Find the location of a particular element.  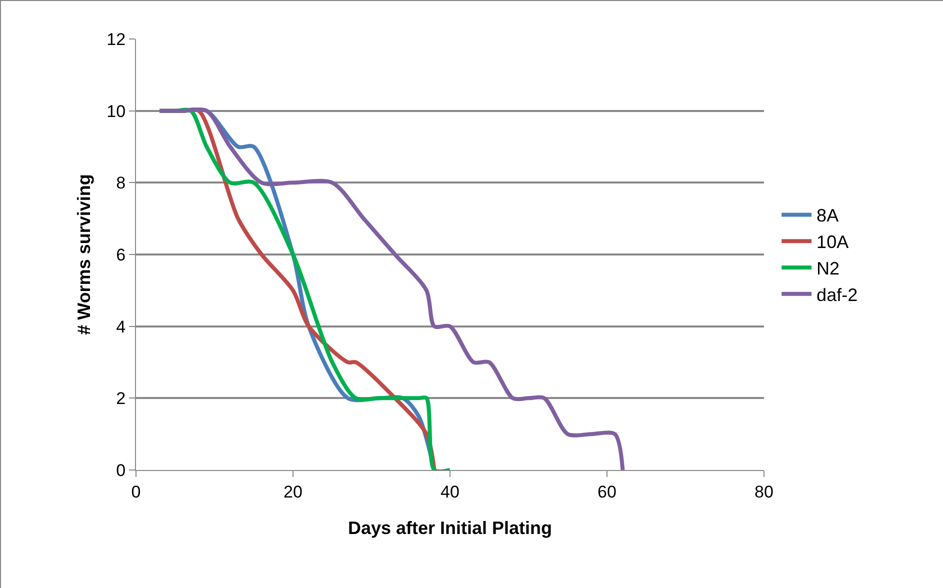

x-tick-label: 40 is located at coordinates (450, 492).